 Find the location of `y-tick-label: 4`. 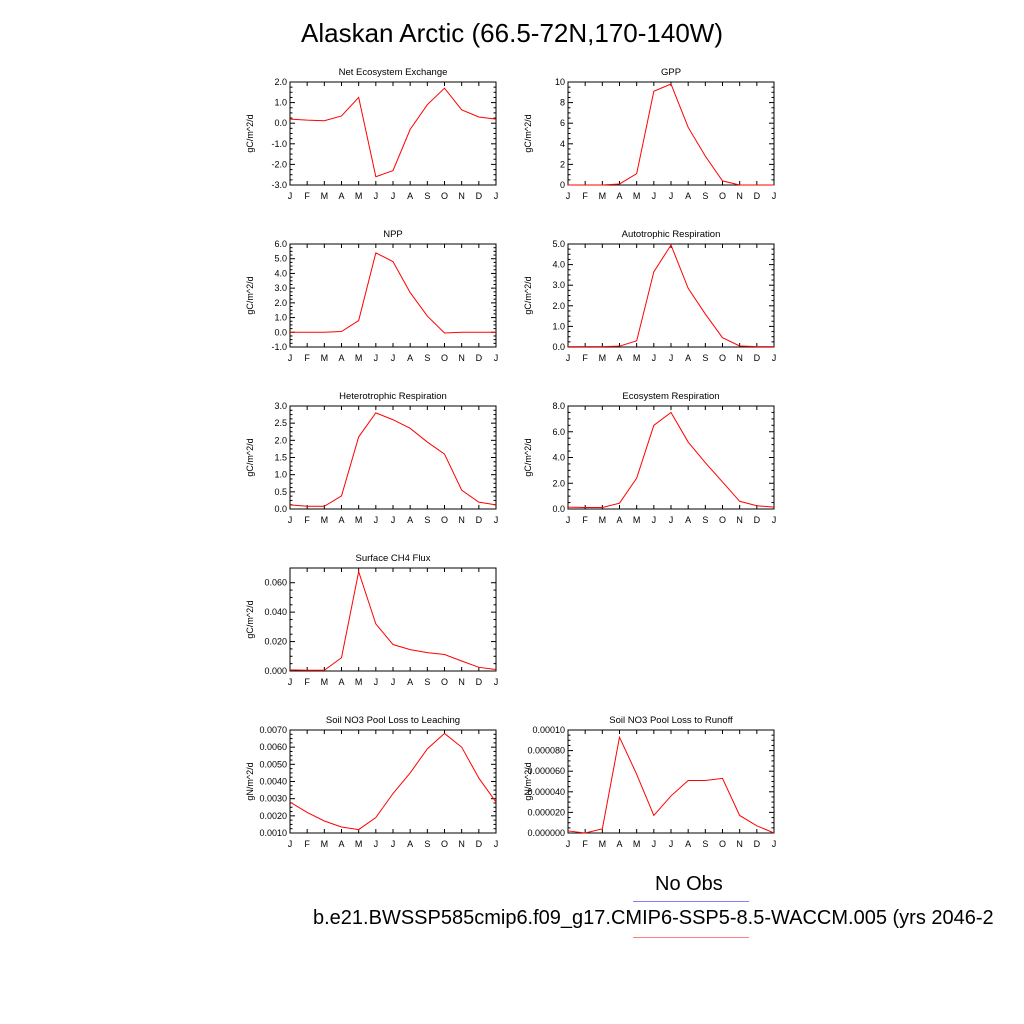

y-tick-label: 4 is located at coordinates (562, 144).